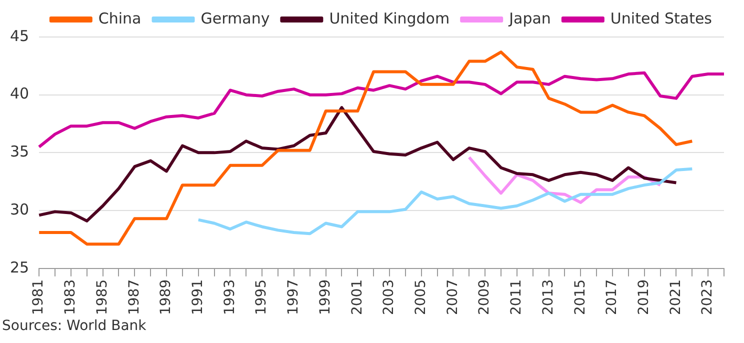 The width and height of the screenshot is (744, 343). Describe the element at coordinates (20, 267) in the screenshot. I see `y-tick-label: 25` at that location.